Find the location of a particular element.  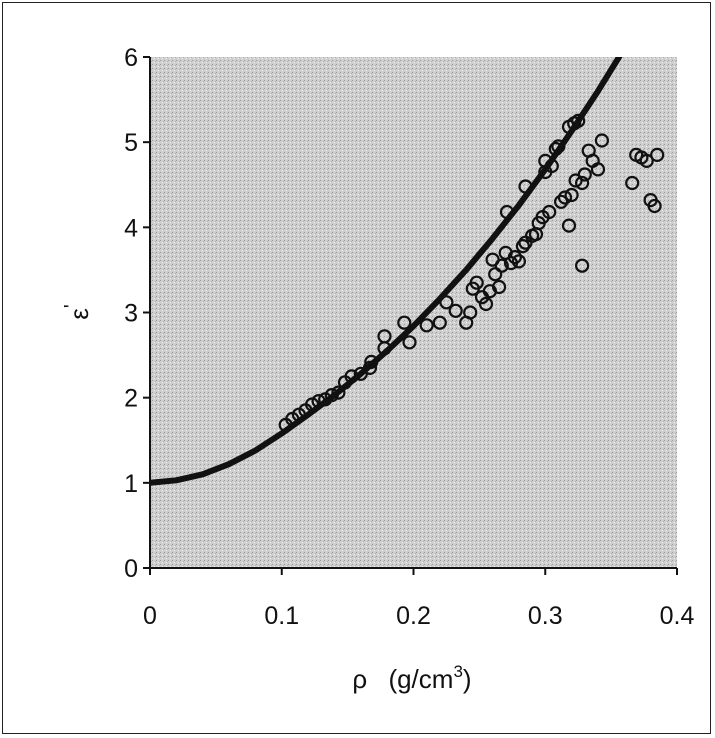

y-tick-label: 0 is located at coordinates (131, 569).